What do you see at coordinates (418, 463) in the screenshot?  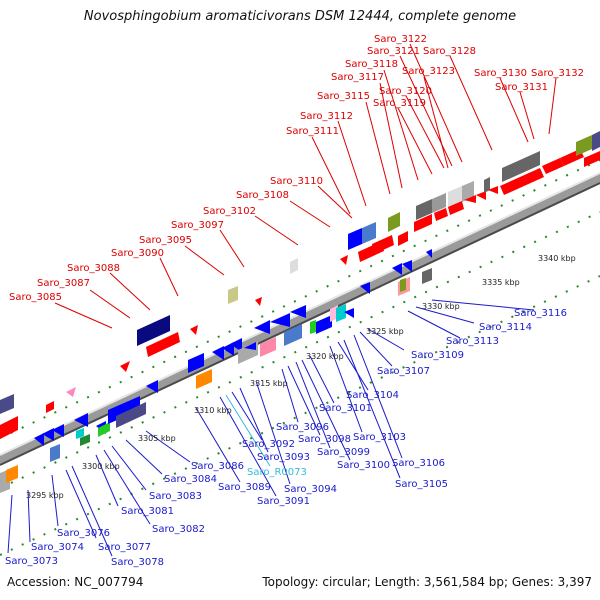 I see `gene-label: Saro_3106` at bounding box center [418, 463].